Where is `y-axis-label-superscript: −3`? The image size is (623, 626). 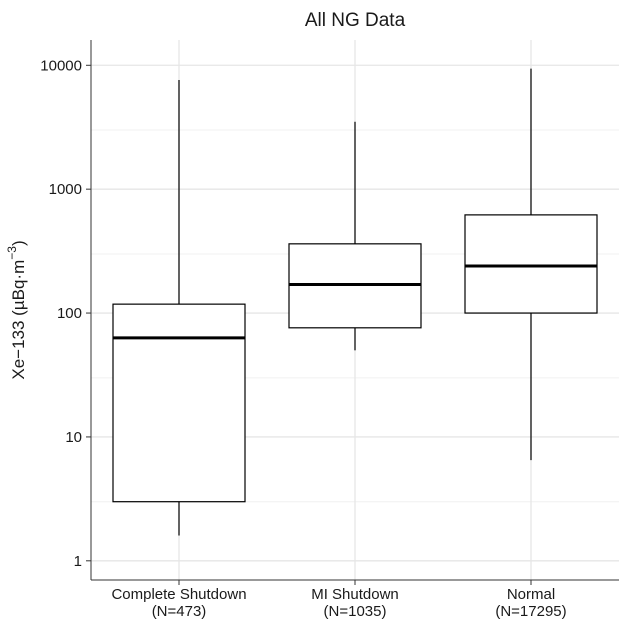 y-axis-label-superscript: −3 is located at coordinates (12, 253).